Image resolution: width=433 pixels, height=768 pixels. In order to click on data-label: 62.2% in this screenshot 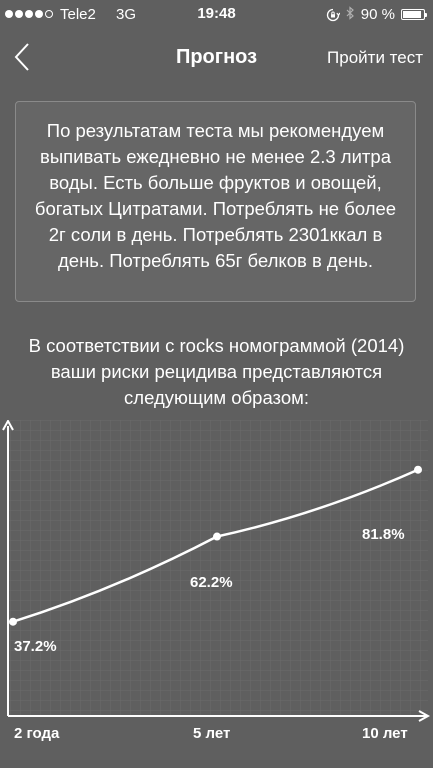, I will do `click(211, 582)`.